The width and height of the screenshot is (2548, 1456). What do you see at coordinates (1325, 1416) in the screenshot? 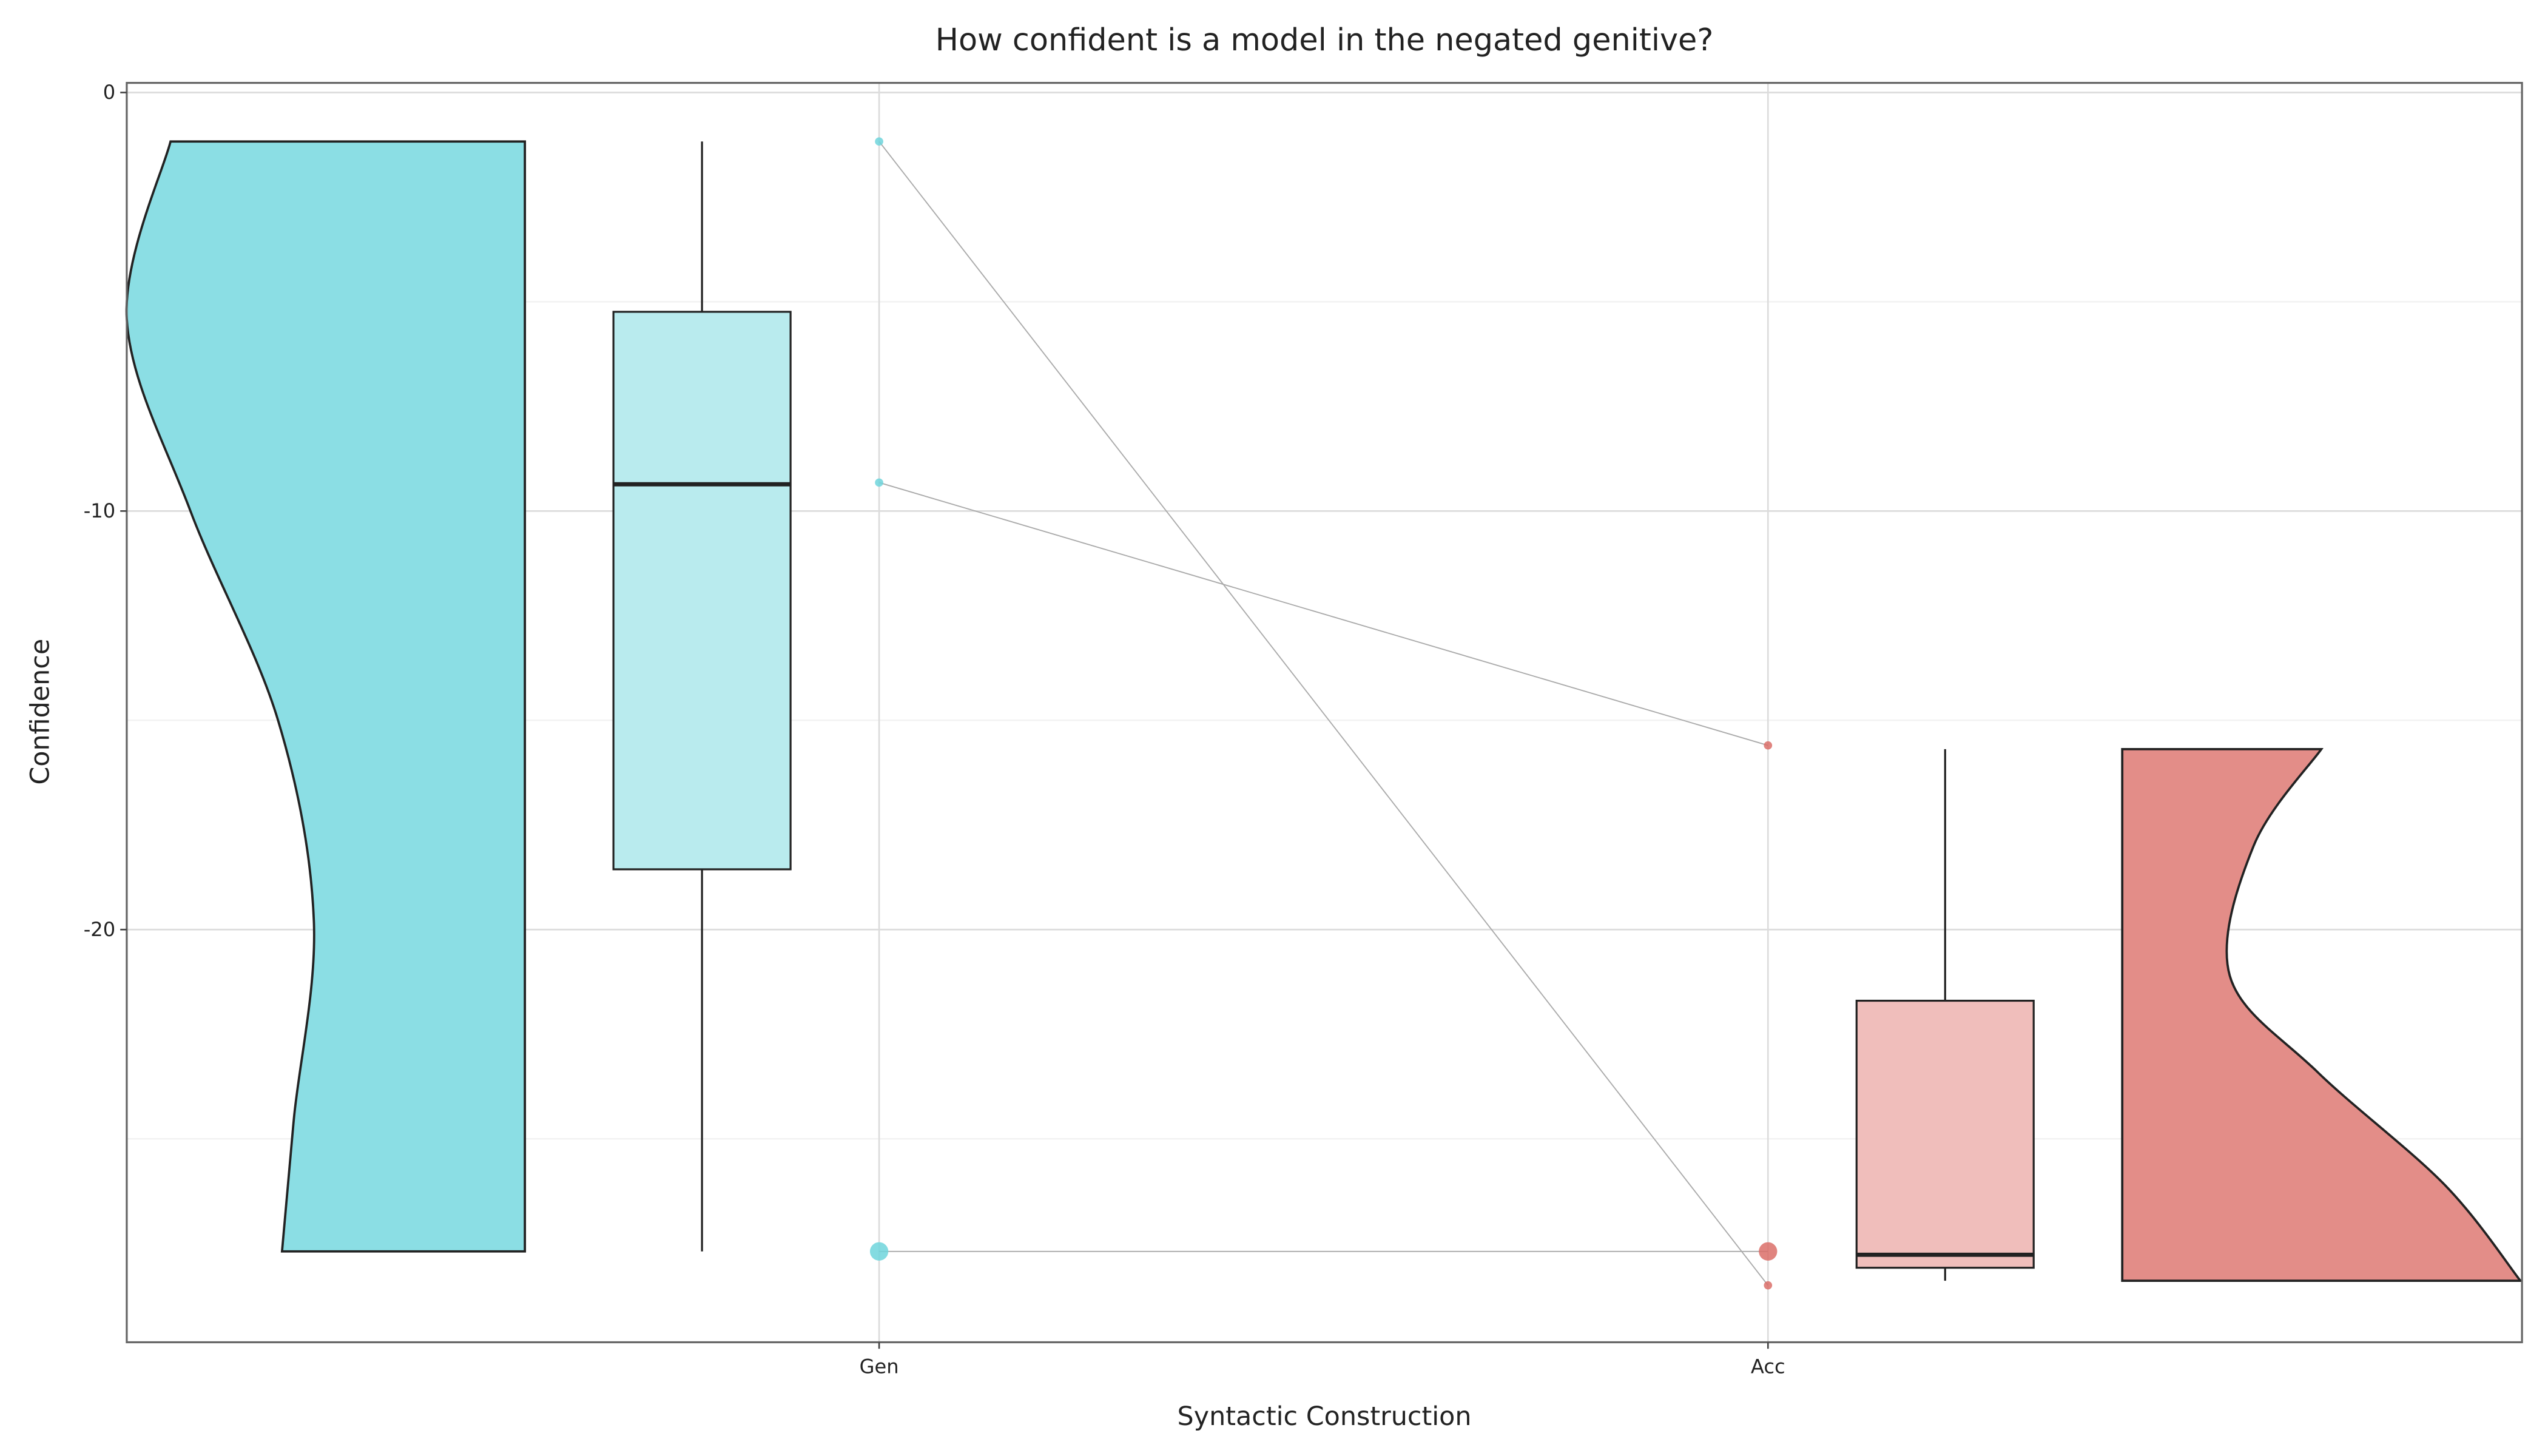
I see `x-axis-label: Syntactic Construction` at bounding box center [1325, 1416].